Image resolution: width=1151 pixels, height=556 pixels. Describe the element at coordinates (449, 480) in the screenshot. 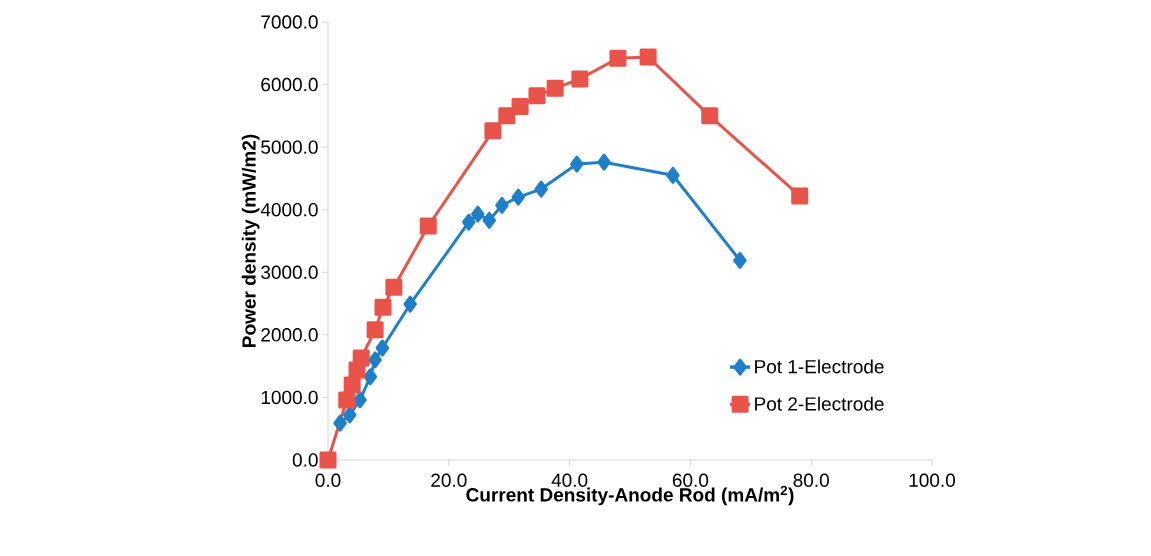

I see `x-tick-label: 20.0` at that location.